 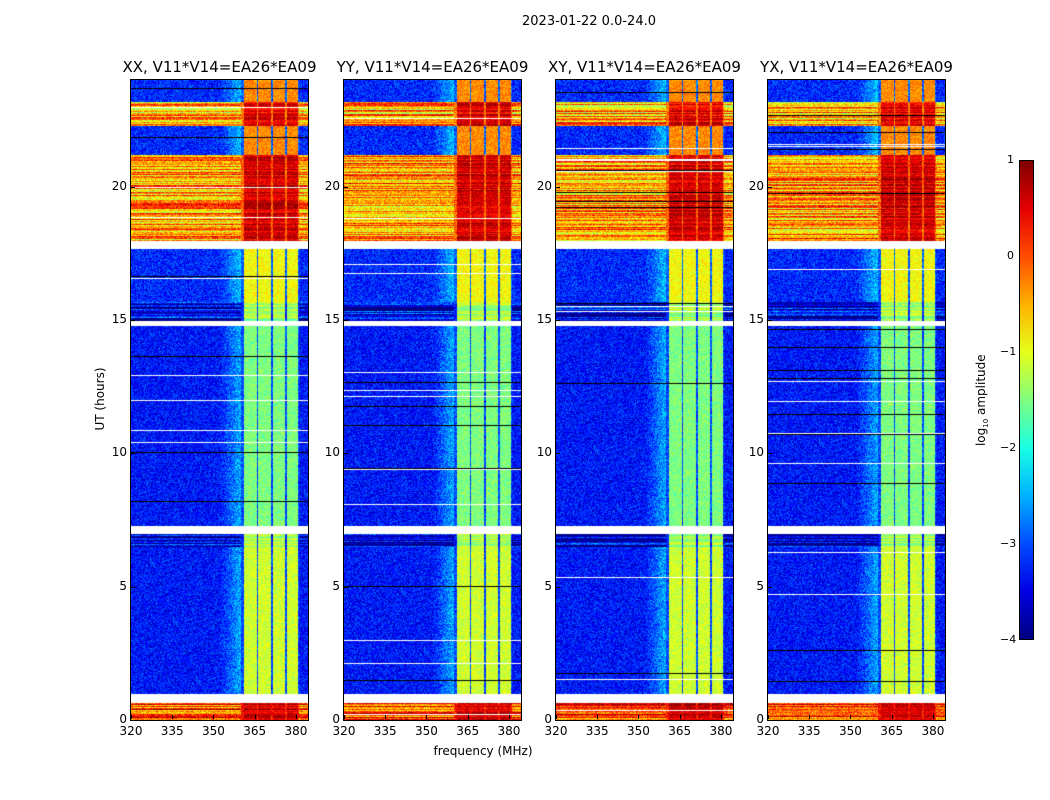 I want to click on colorbar-tick-label: −3, so click(x=1008, y=543).